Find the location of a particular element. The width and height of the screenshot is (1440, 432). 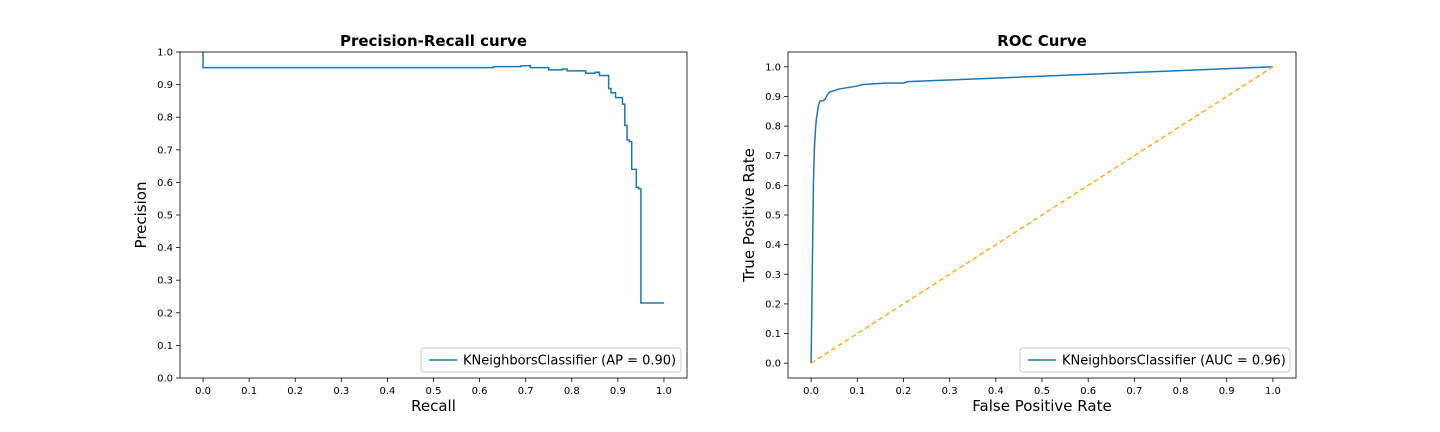

pr-y-tick-label: 1.0 is located at coordinates (165, 53).